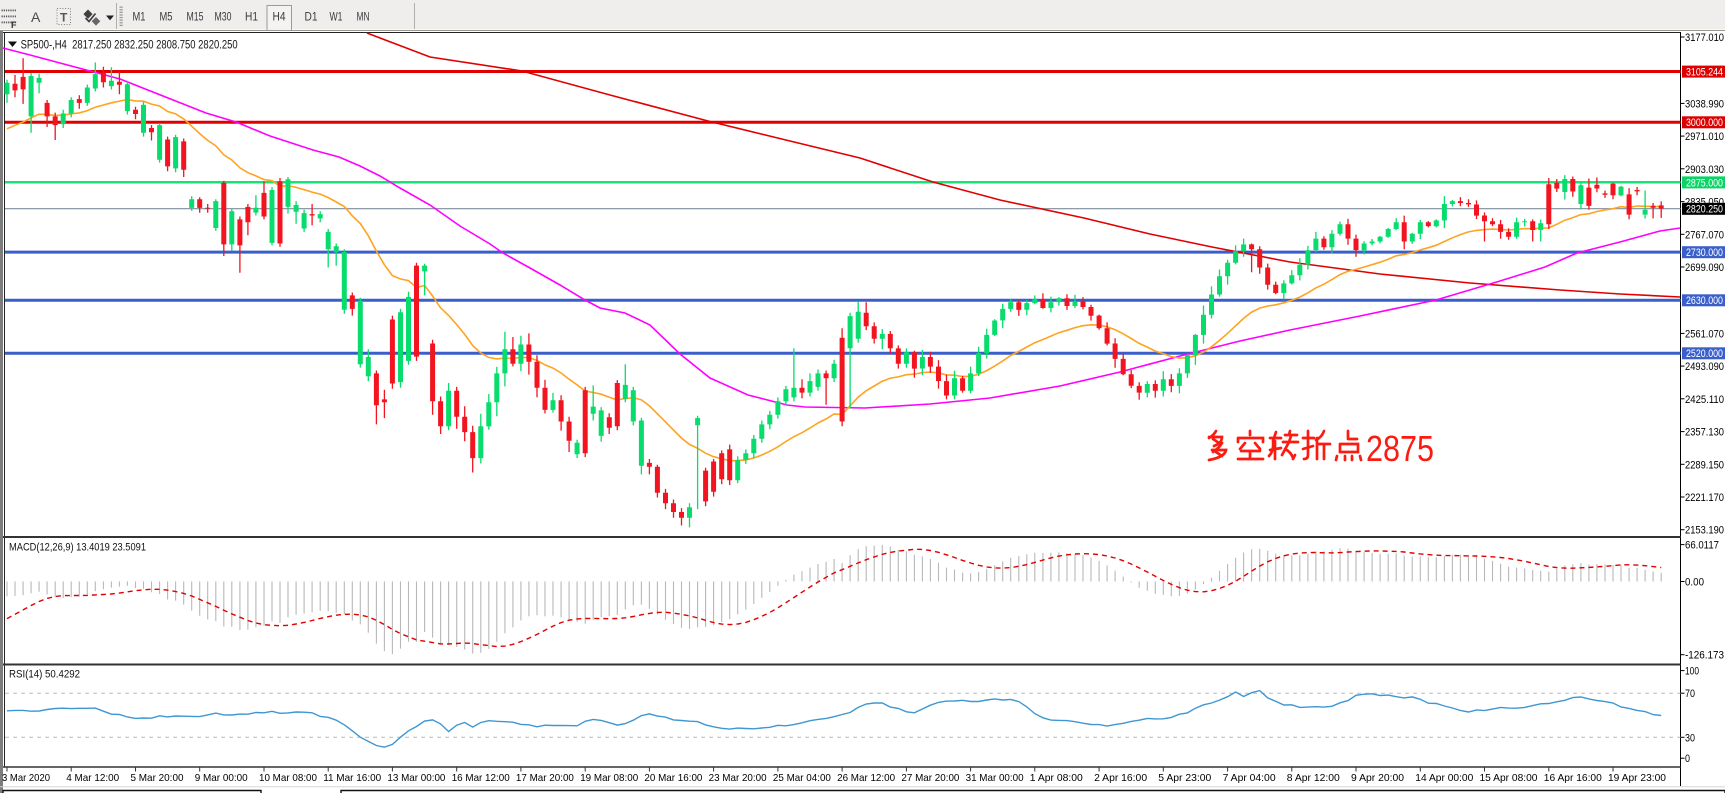 The height and width of the screenshot is (793, 1725). Describe the element at coordinates (1704, 334) in the screenshot. I see `svg-text: 2561.070` at that location.